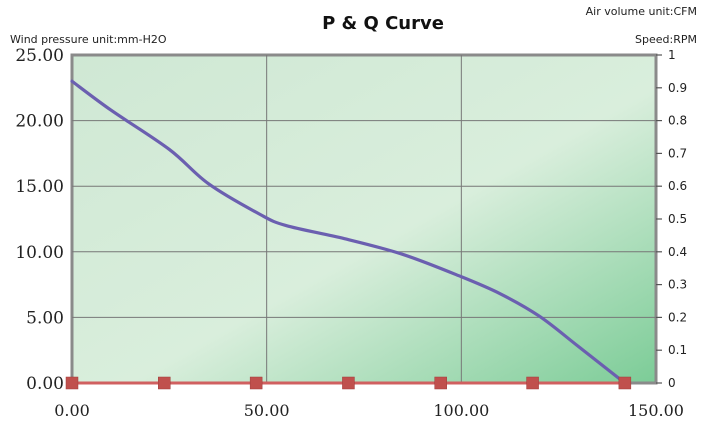 This screenshot has height=425, width=712. Describe the element at coordinates (677, 350) in the screenshot. I see `y2-tick-label: 0.1` at that location.